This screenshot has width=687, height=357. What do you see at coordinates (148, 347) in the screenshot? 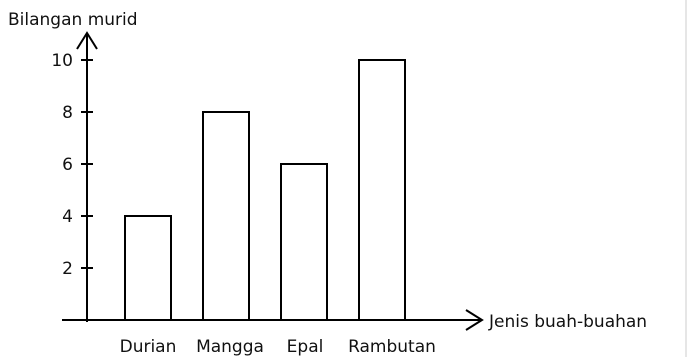
I see `x-tick-label-durian: Durian` at bounding box center [148, 347].